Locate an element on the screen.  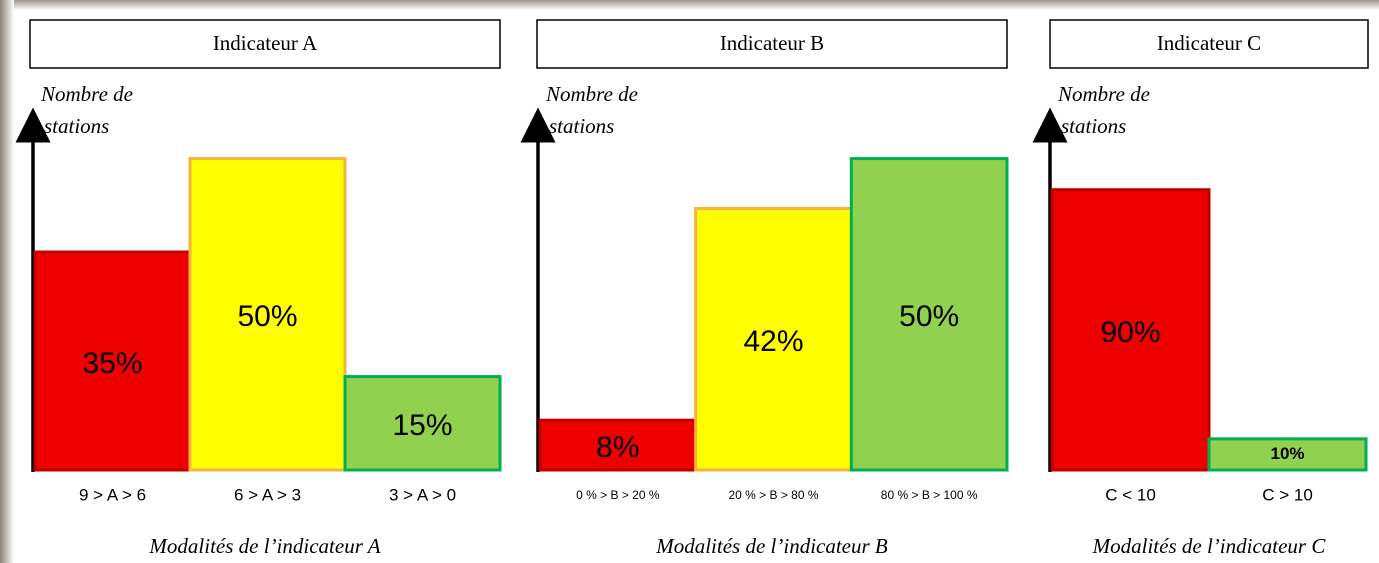
x-axis-label: Modalités de l’indicateur A is located at coordinates (264, 546).